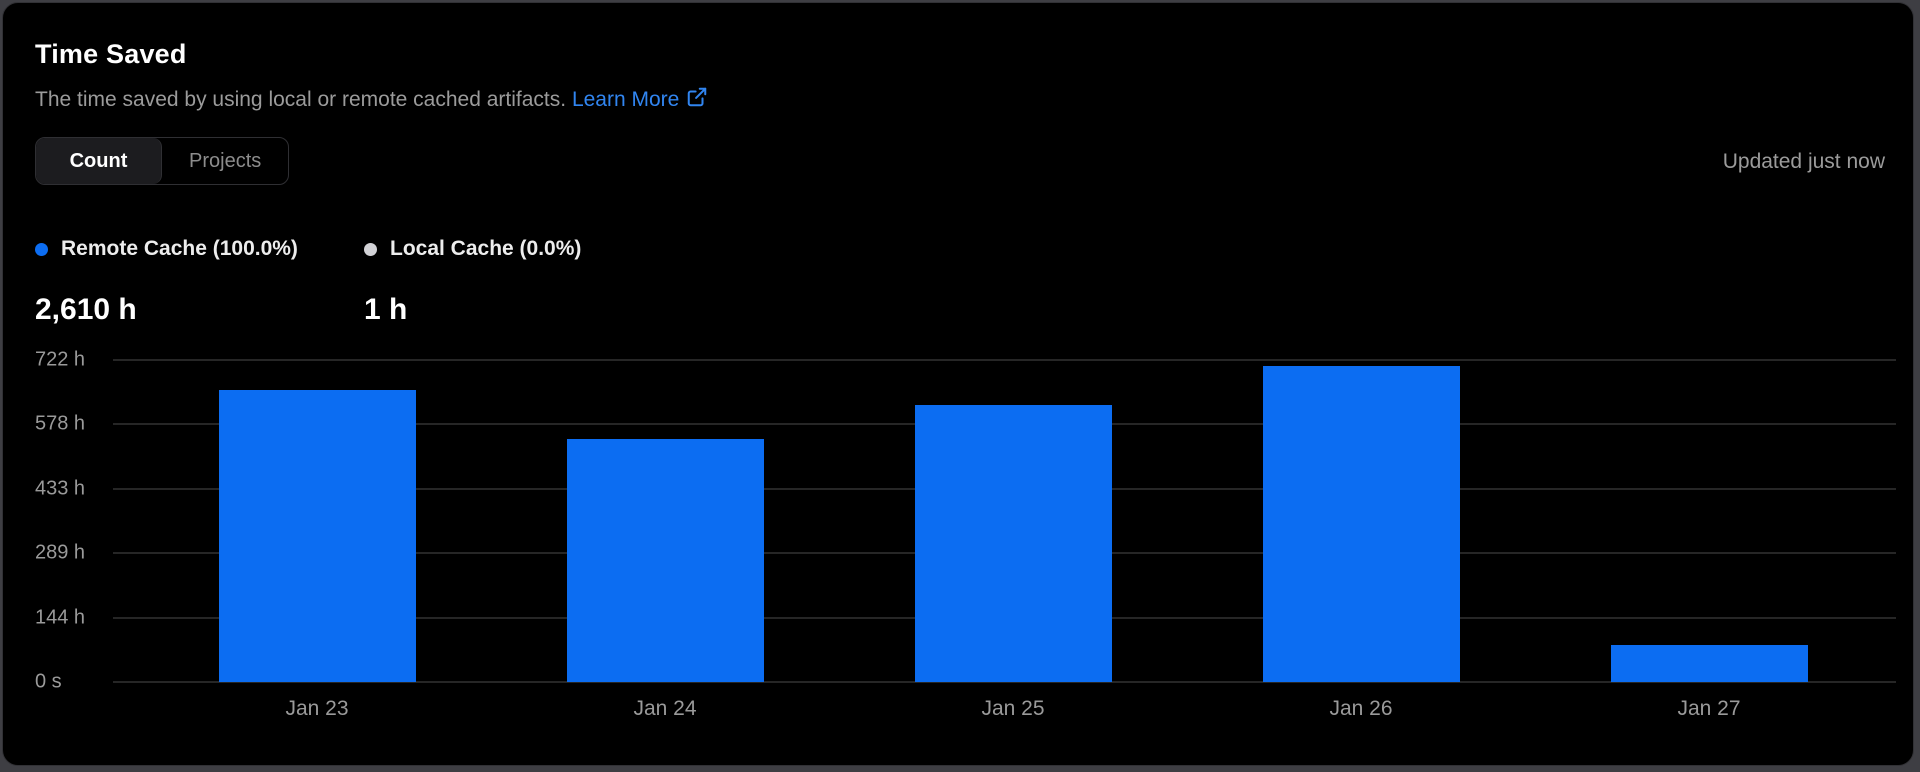 Image resolution: width=1920 pixels, height=772 pixels. What do you see at coordinates (72, 521) in the screenshot?
I see `chart-y-axis: 722 h 578 h 433 h 289 h 144 h 0 s` at bounding box center [72, 521].